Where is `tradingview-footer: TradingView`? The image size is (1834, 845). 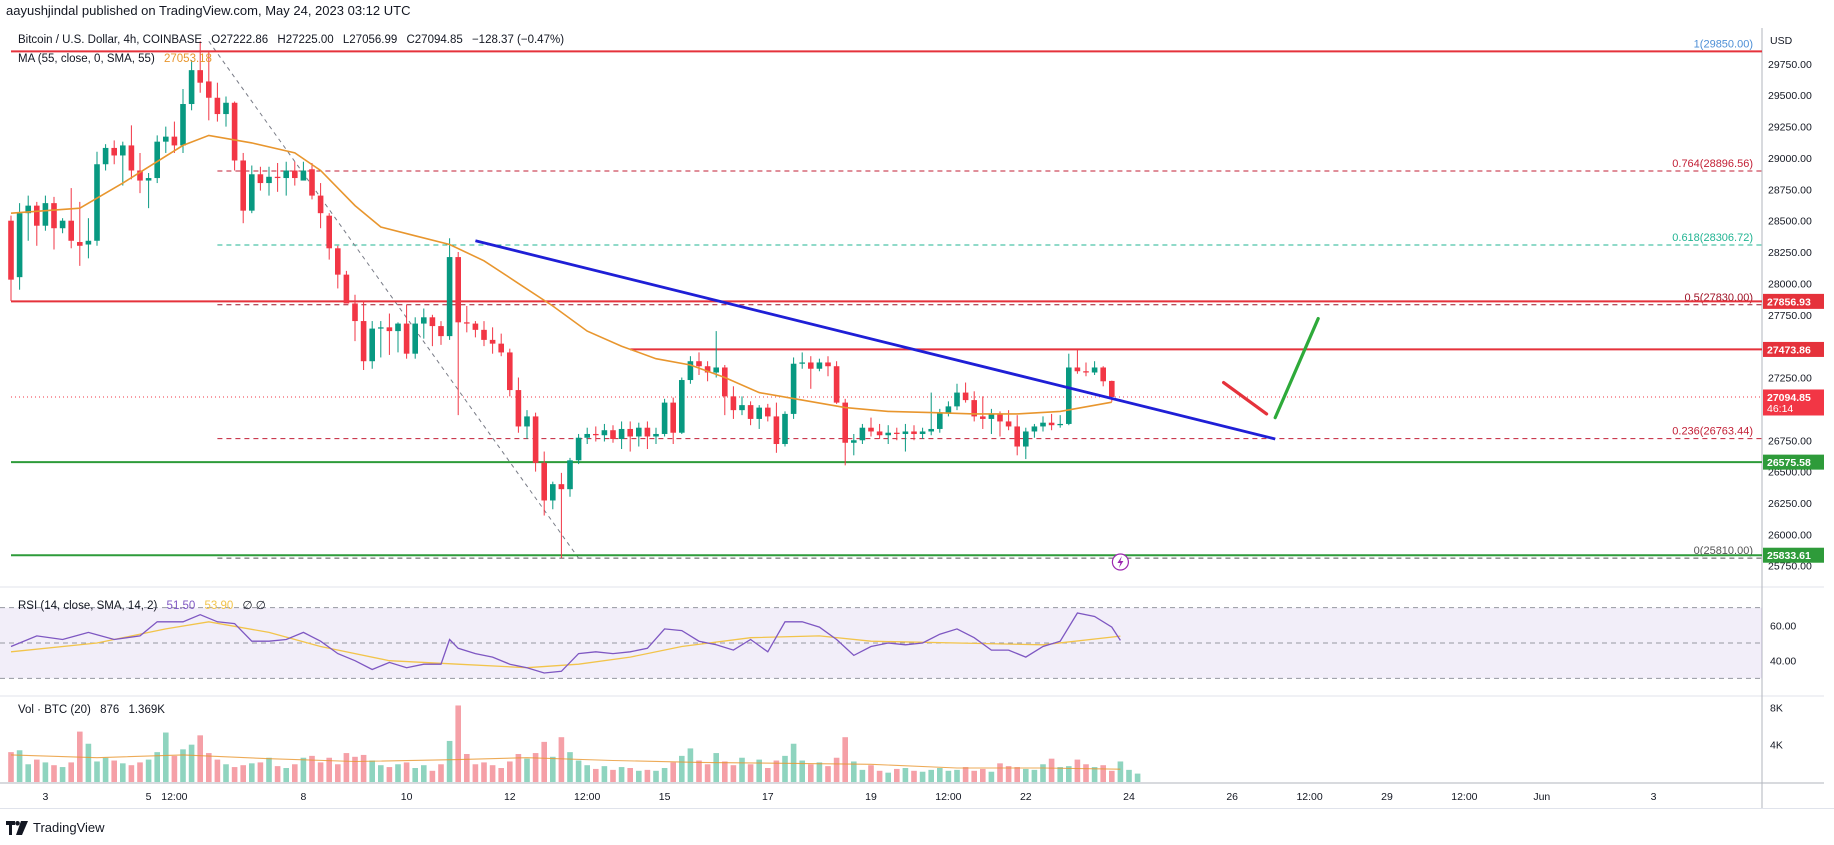 tradingview-footer: TradingView is located at coordinates (55, 827).